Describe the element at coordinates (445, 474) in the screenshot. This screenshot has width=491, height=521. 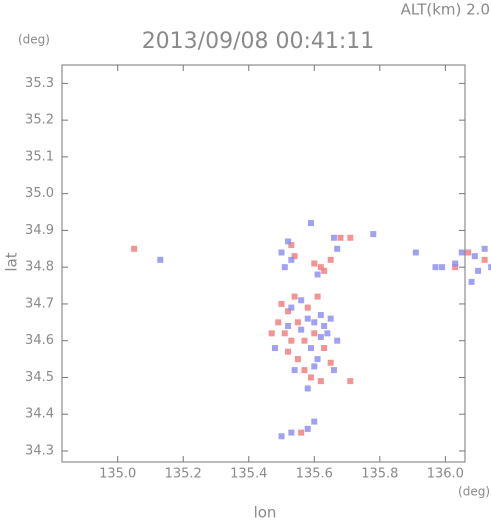
I see `x-tick-label: 136.0` at that location.